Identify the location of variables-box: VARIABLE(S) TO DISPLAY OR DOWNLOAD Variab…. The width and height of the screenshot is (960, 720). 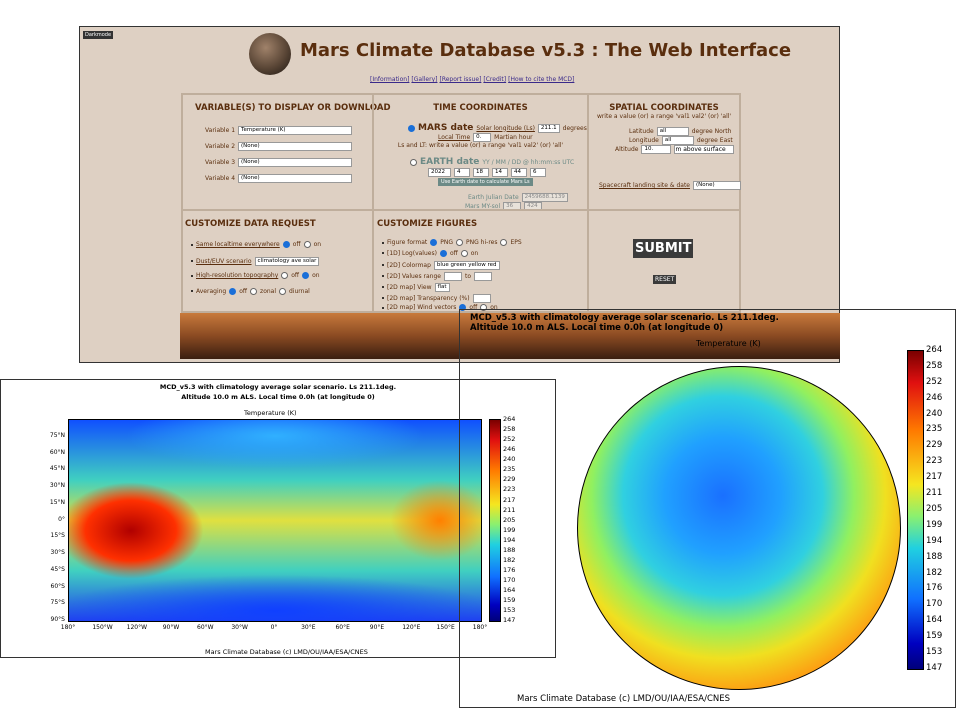
(286, 152).